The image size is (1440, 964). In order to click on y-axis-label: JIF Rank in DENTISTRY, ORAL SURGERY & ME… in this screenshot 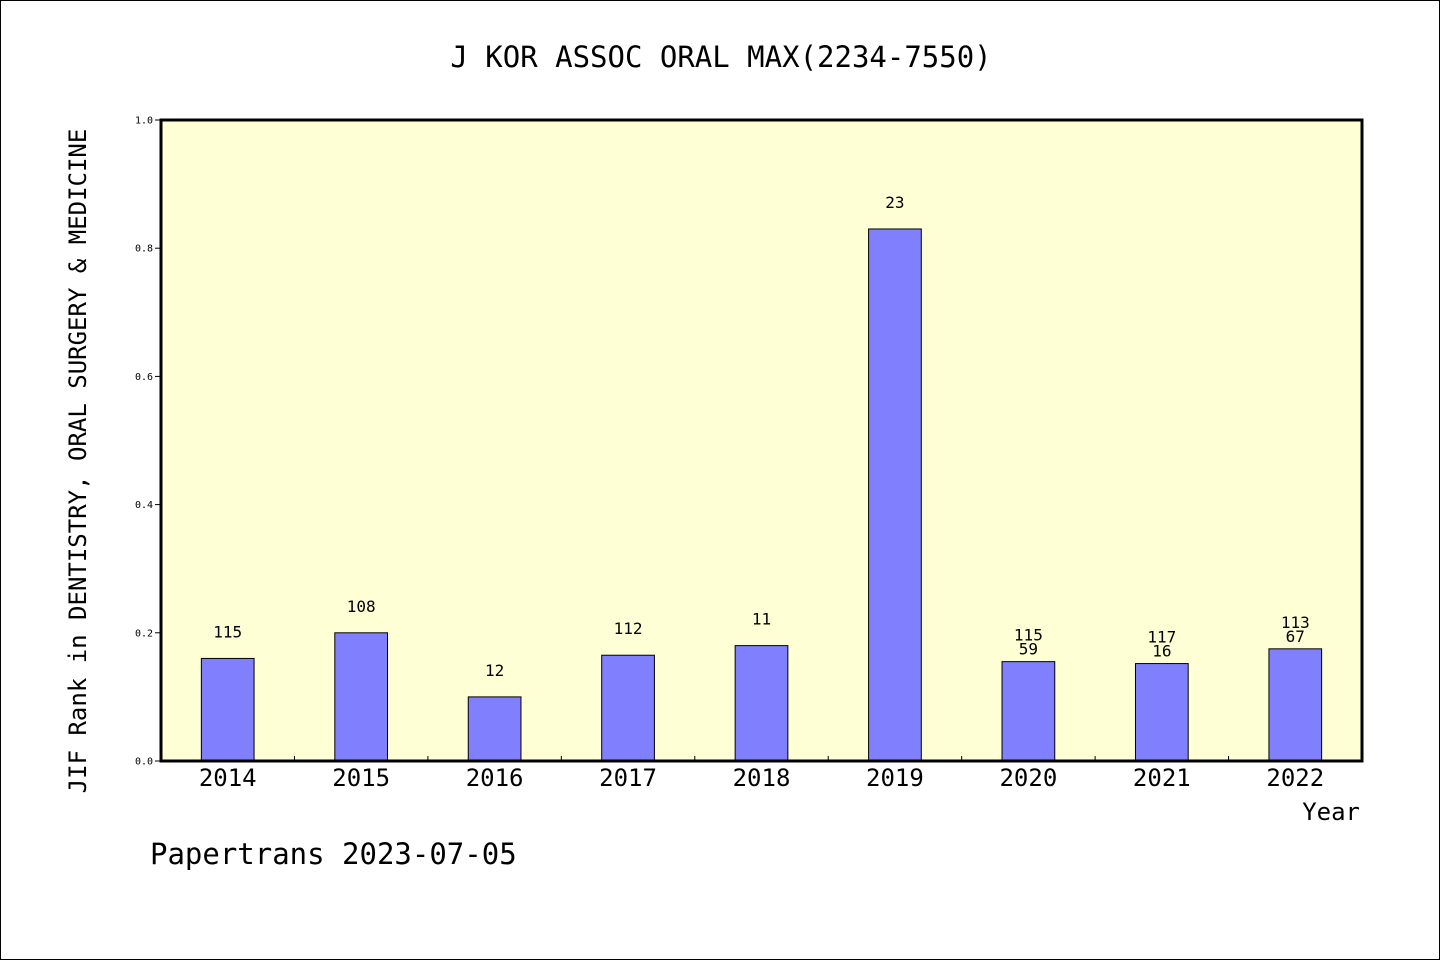, I will do `click(78, 461)`.